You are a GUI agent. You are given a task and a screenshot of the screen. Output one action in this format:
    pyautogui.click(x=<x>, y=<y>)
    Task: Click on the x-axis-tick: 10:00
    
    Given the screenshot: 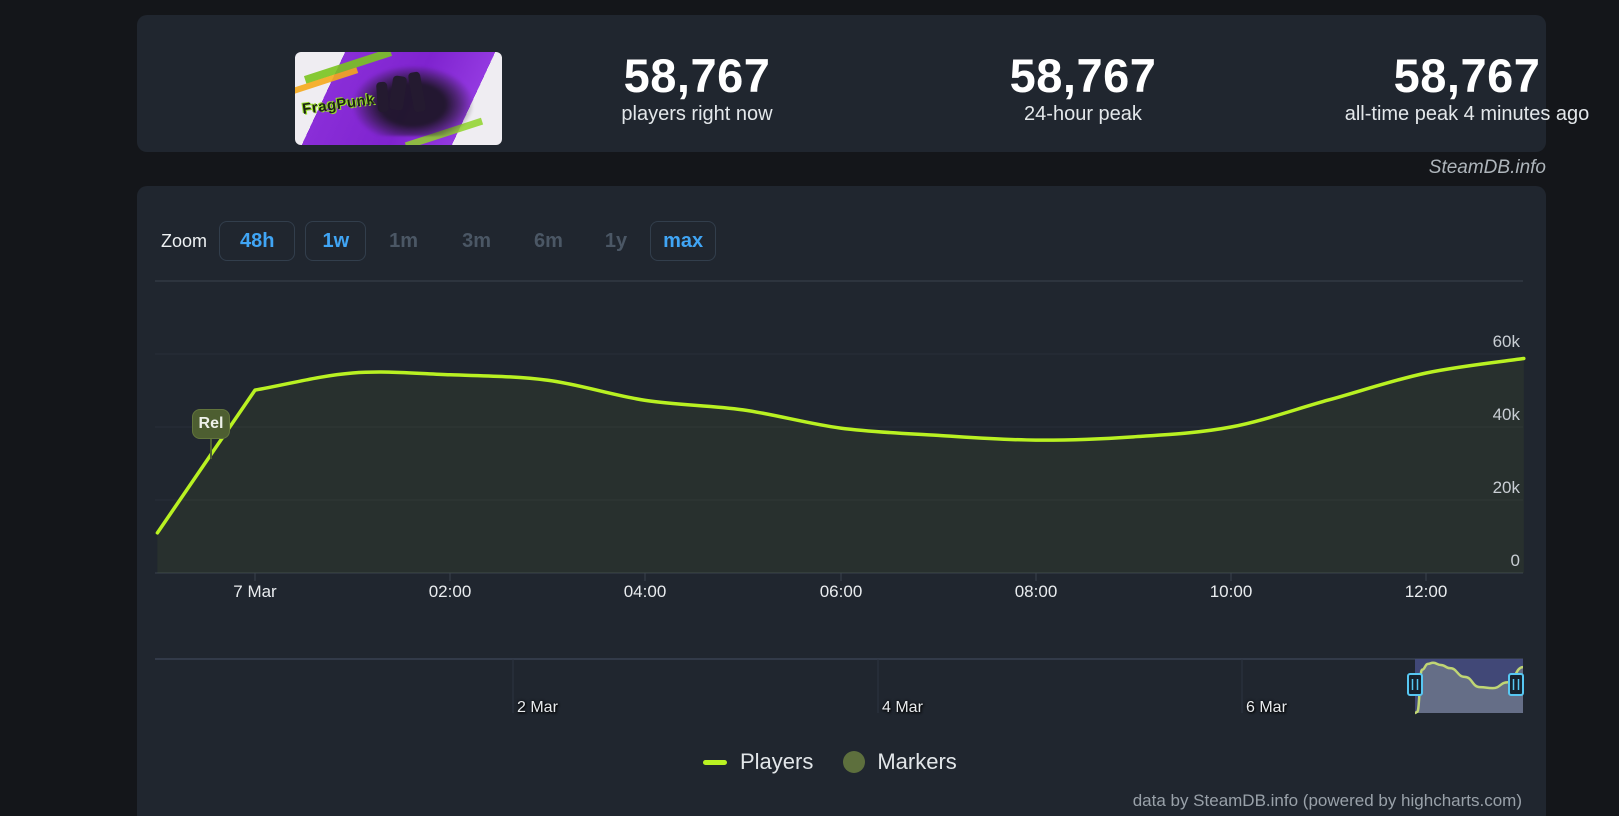 What is the action you would take?
    pyautogui.click(x=1231, y=591)
    